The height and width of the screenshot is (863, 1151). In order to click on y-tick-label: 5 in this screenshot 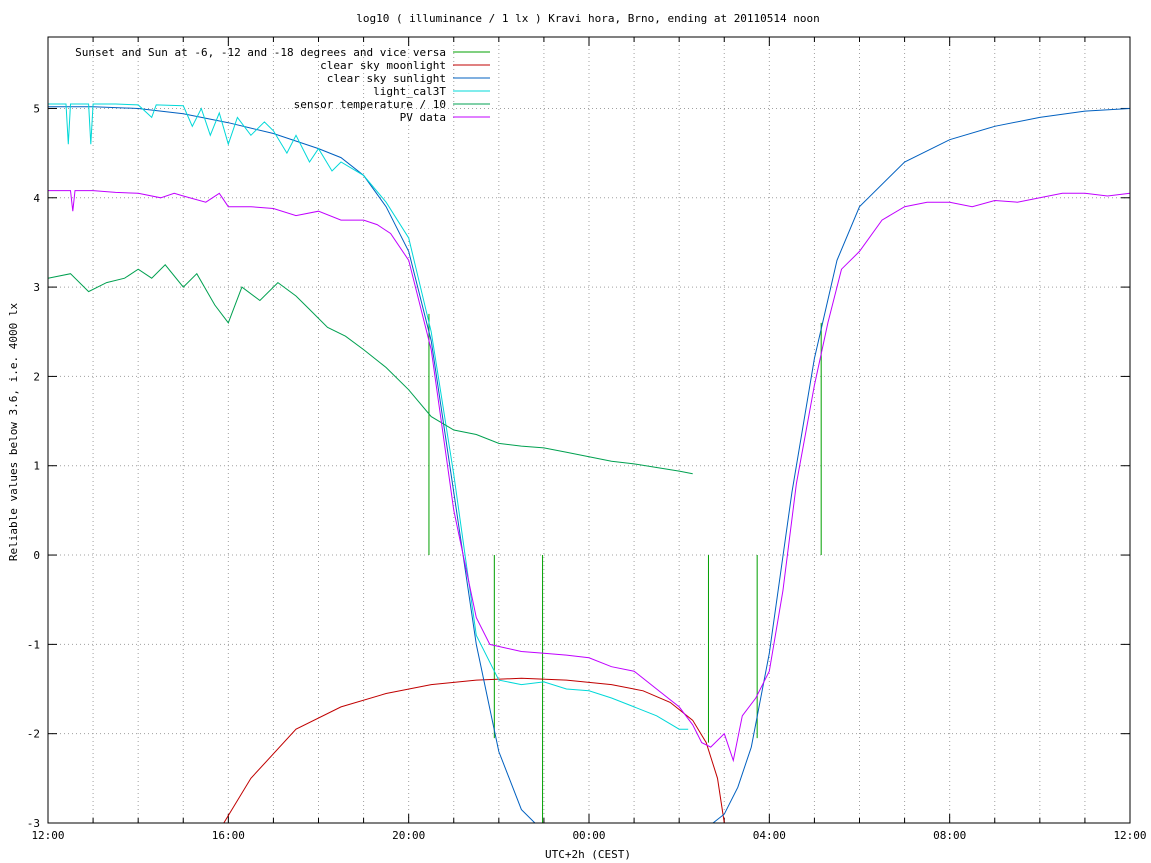, I will do `click(36, 108)`.